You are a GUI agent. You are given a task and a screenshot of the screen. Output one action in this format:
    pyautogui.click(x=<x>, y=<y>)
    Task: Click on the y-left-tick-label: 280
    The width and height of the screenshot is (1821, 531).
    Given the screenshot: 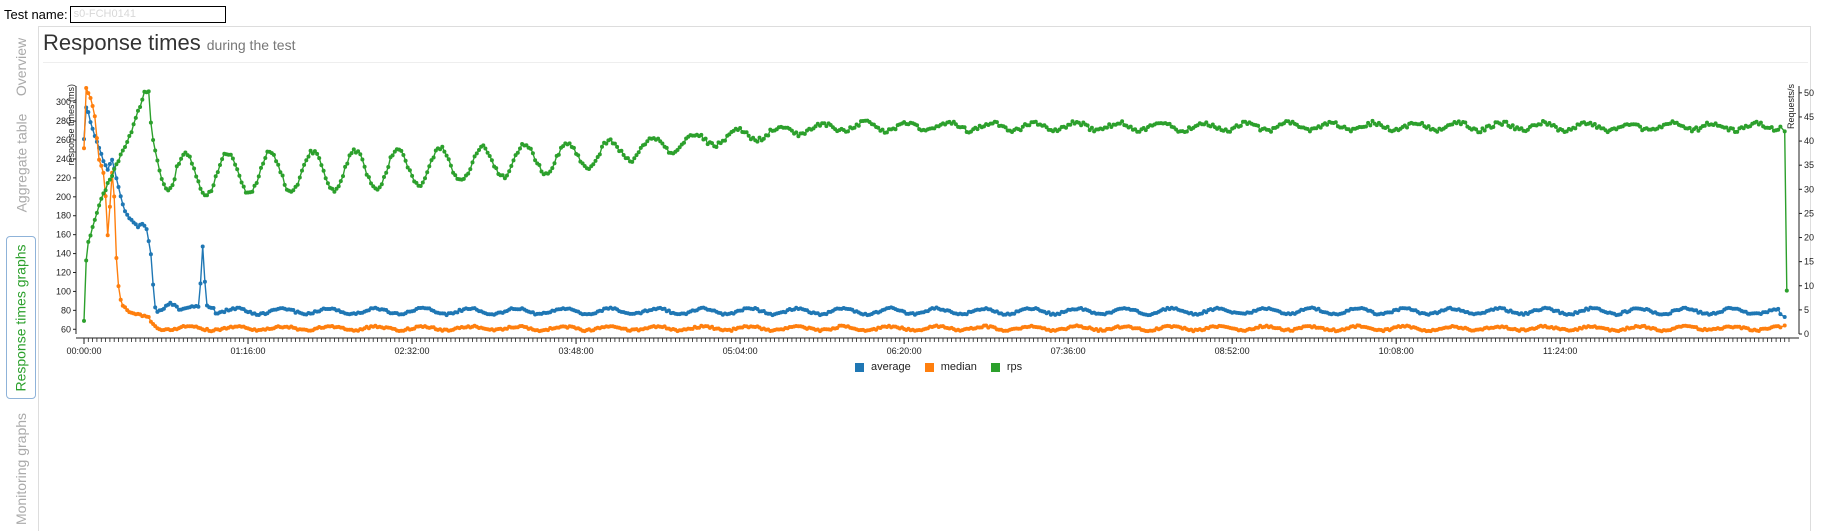 What is the action you would take?
    pyautogui.click(x=63, y=121)
    